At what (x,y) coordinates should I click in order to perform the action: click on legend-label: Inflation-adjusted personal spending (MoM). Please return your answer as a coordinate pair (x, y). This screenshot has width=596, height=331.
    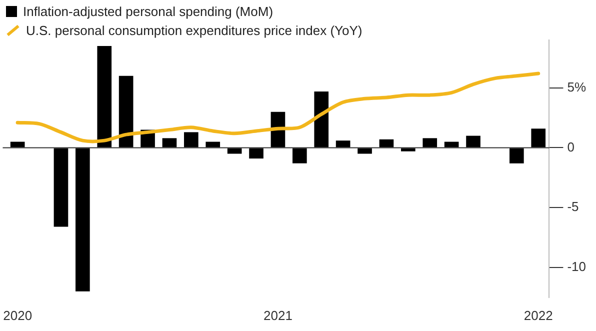
    Looking at the image, I should click on (148, 11).